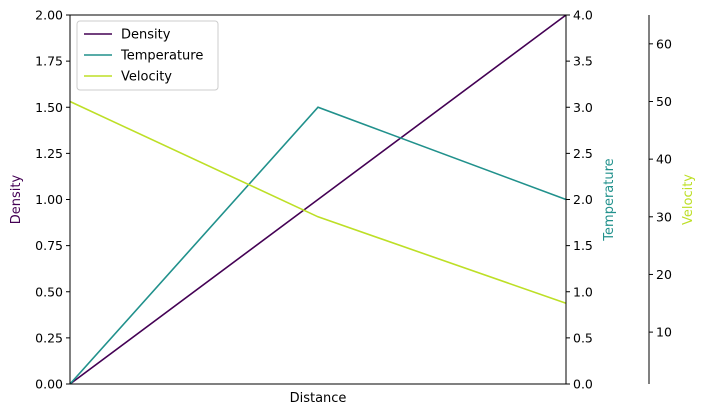 The width and height of the screenshot is (706, 414). Describe the element at coordinates (146, 77) in the screenshot. I see `legend-label-velocity: Velocity` at that location.